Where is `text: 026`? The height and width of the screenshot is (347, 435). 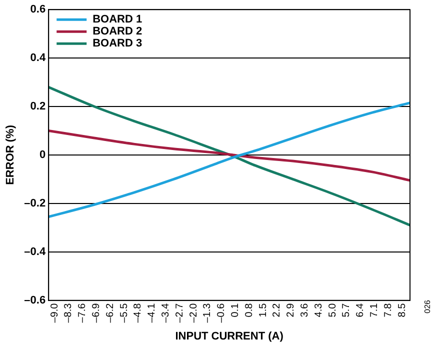 text: 026 is located at coordinates (427, 307).